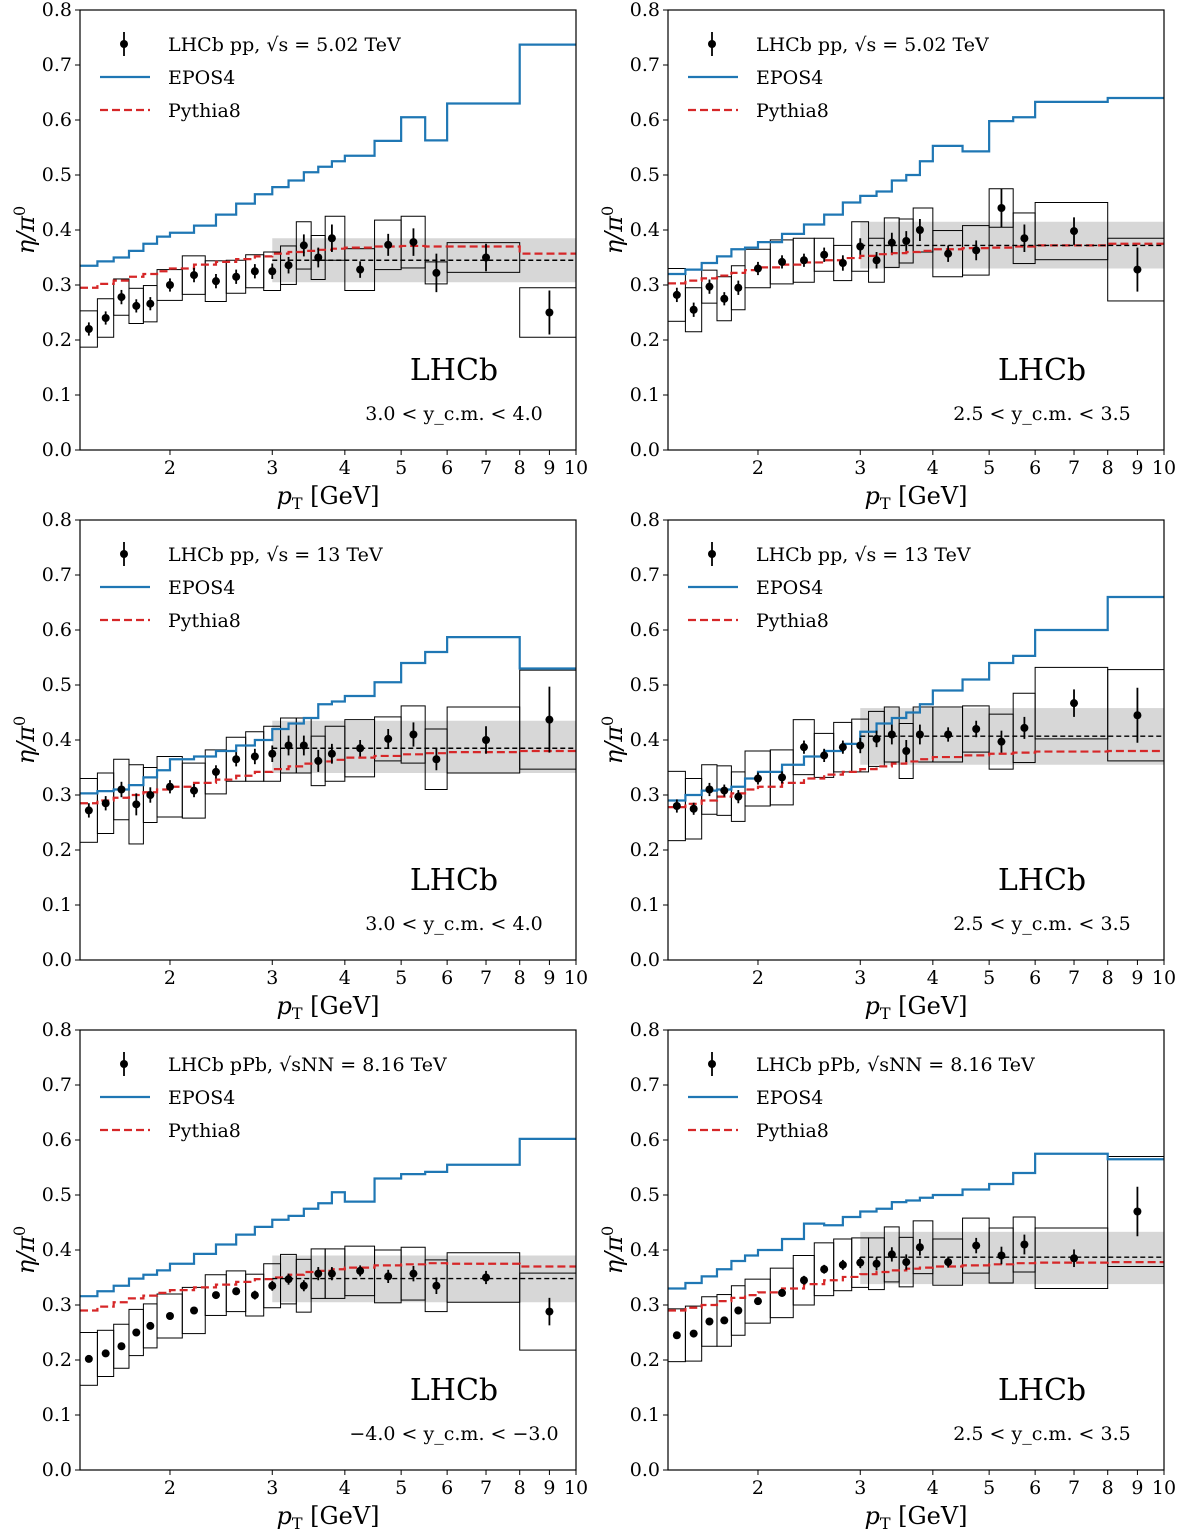 This screenshot has width=1188, height=1533. I want to click on rapidity-range-annotation: 2.5 < y_c.m. < 3.5, so click(1041, 414).